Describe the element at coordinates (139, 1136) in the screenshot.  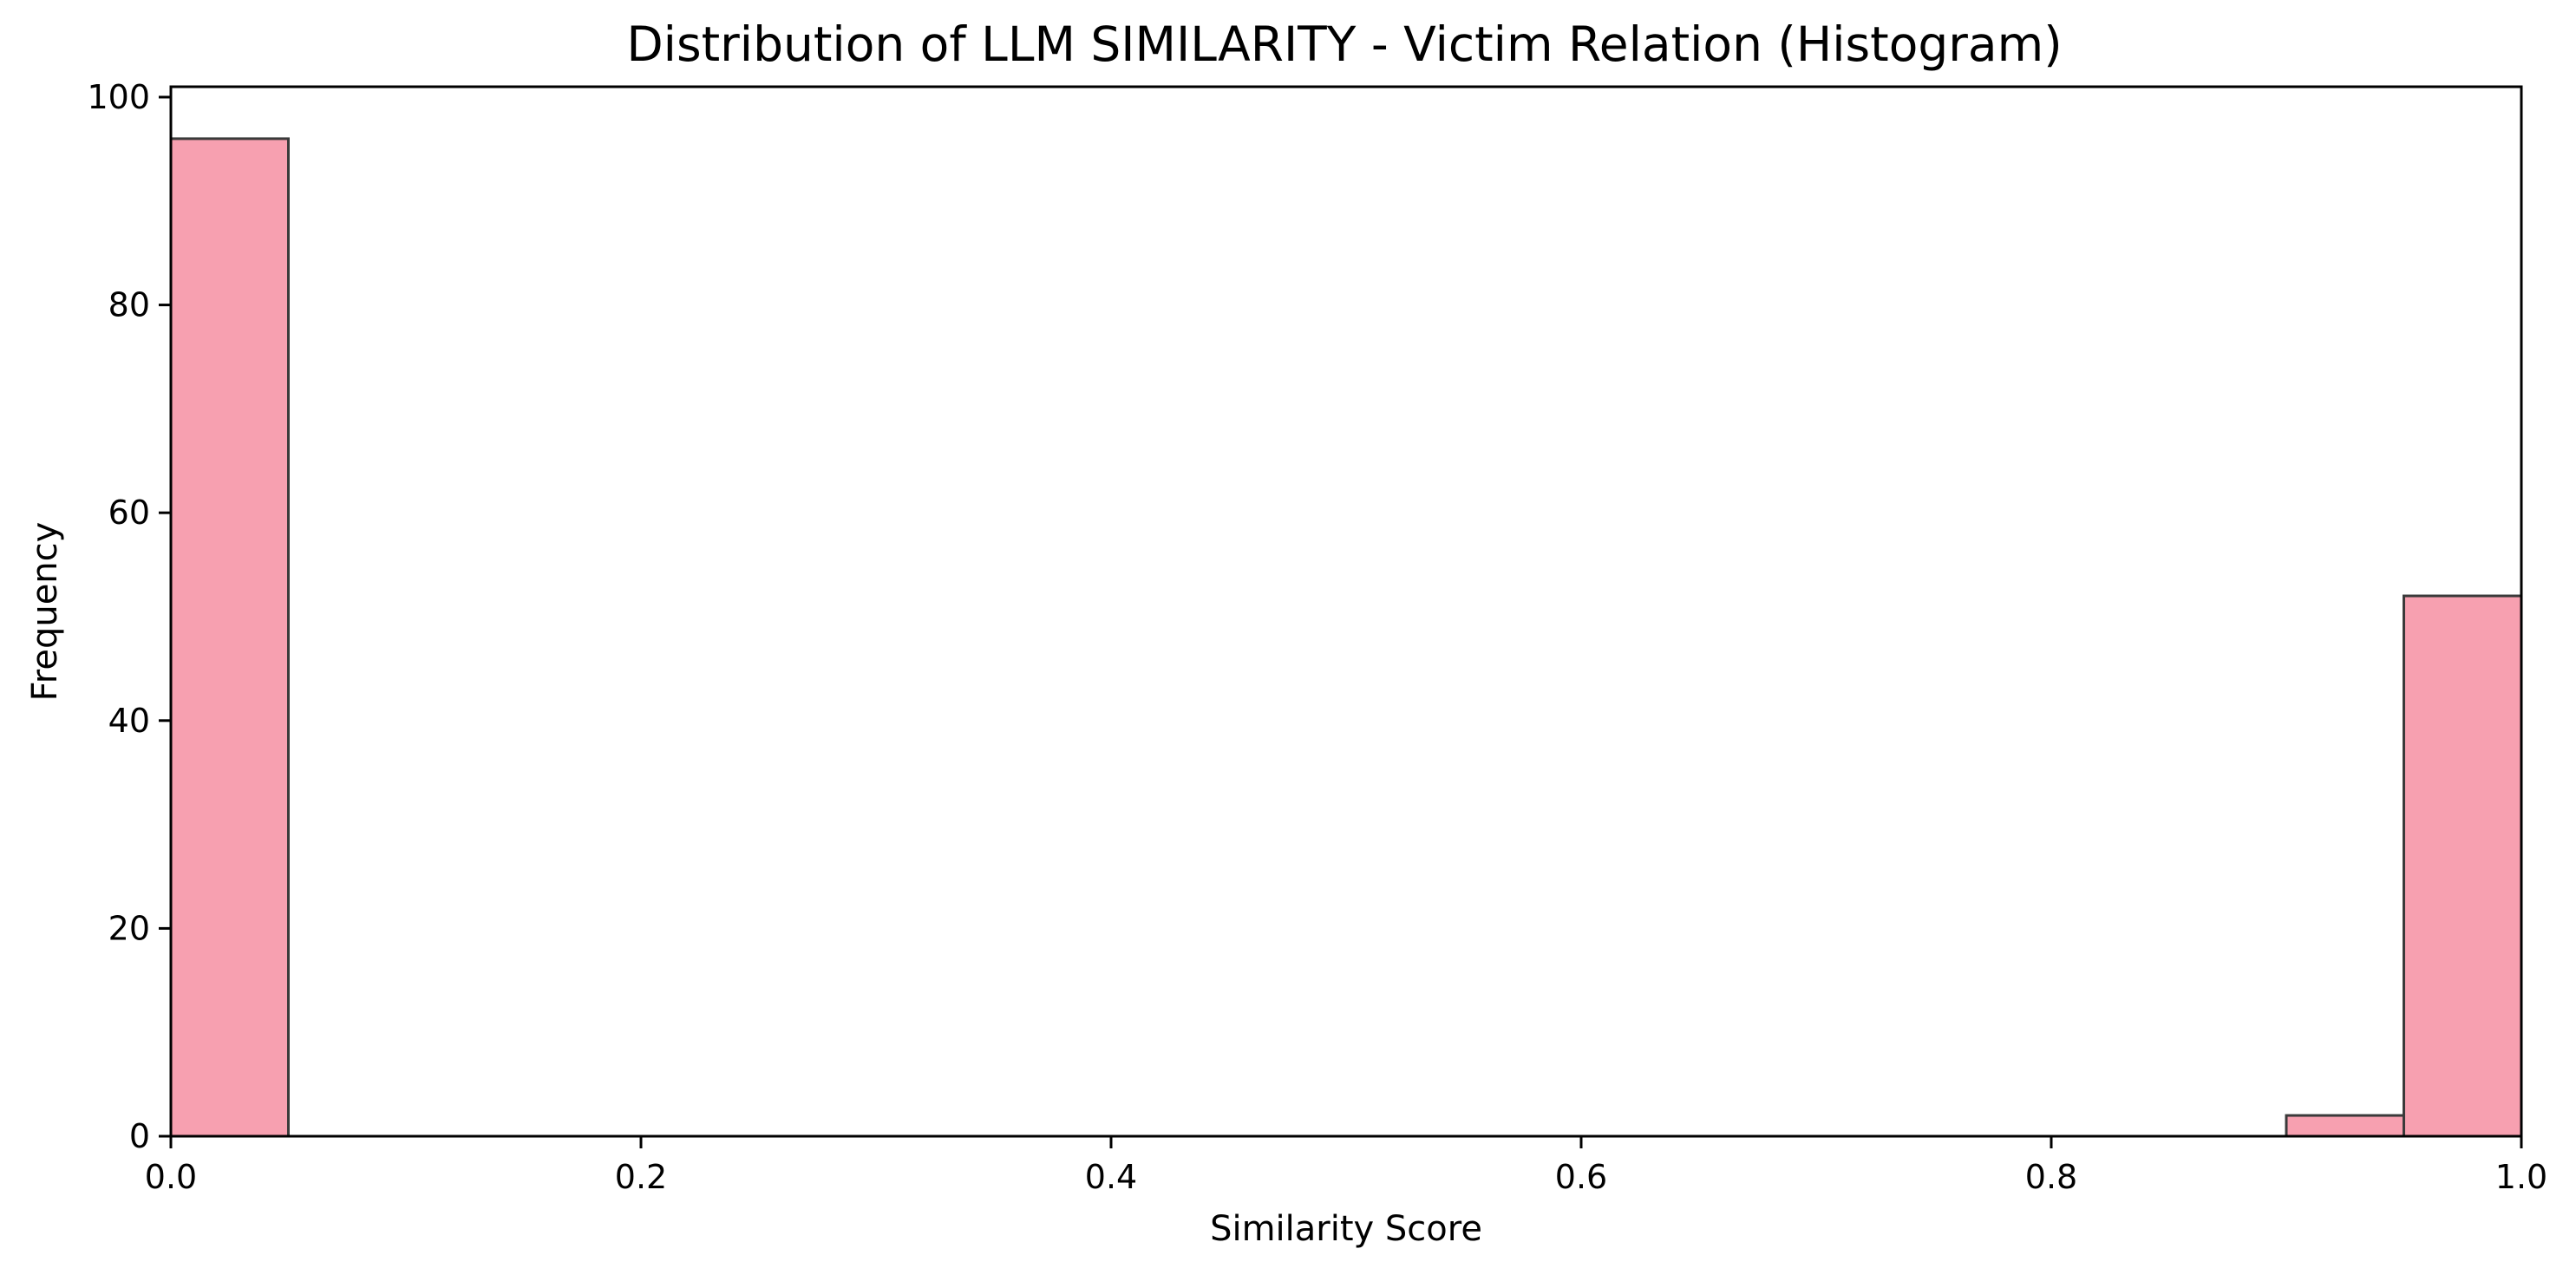
I see `y-tick-label: 0` at that location.